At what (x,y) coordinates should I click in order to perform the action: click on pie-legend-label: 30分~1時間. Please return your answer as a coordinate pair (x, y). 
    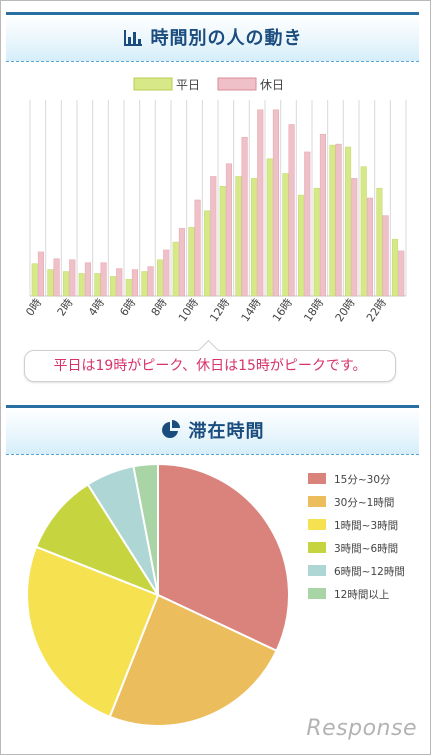
    Looking at the image, I should click on (364, 503).